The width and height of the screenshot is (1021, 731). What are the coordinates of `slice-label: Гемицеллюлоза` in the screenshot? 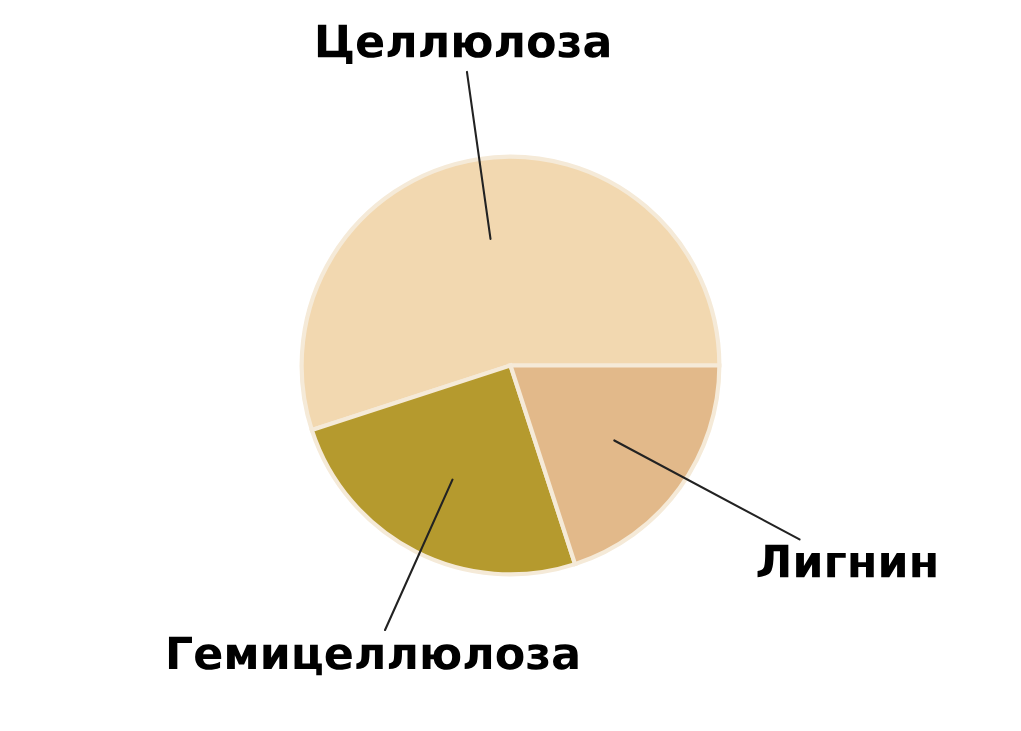 It's located at (373, 656).